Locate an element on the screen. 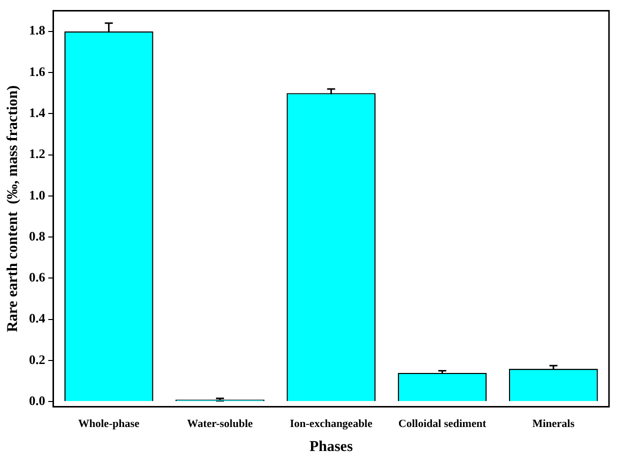  y-axis-title: Rare earth content (‰, mass fraction) is located at coordinates (12, 208).